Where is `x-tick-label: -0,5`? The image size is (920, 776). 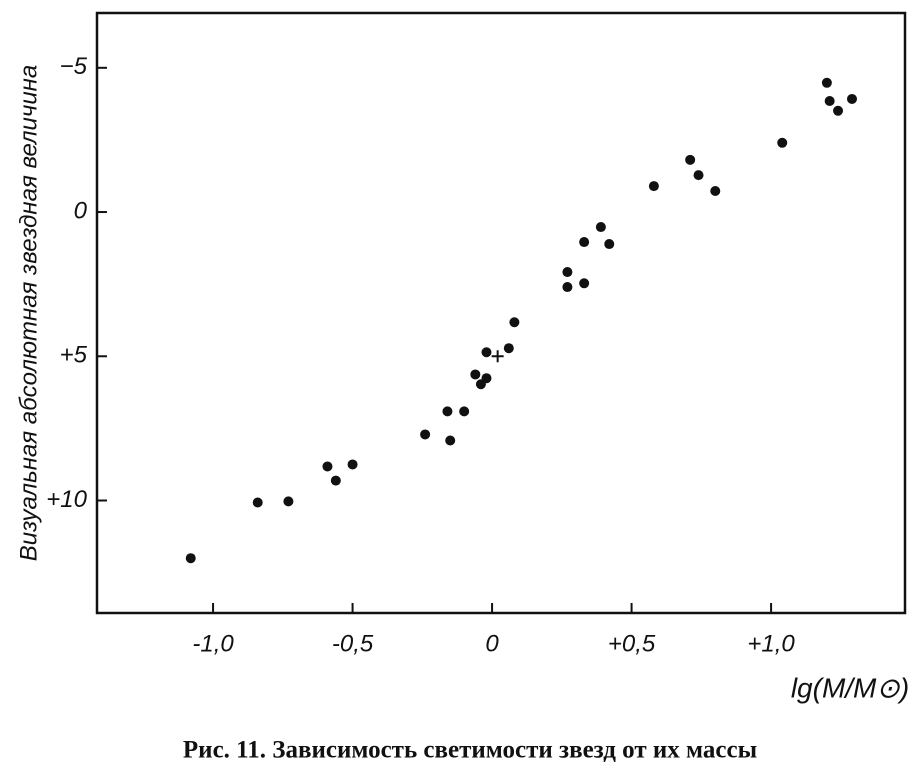 x-tick-label: -0,5 is located at coordinates (353, 643).